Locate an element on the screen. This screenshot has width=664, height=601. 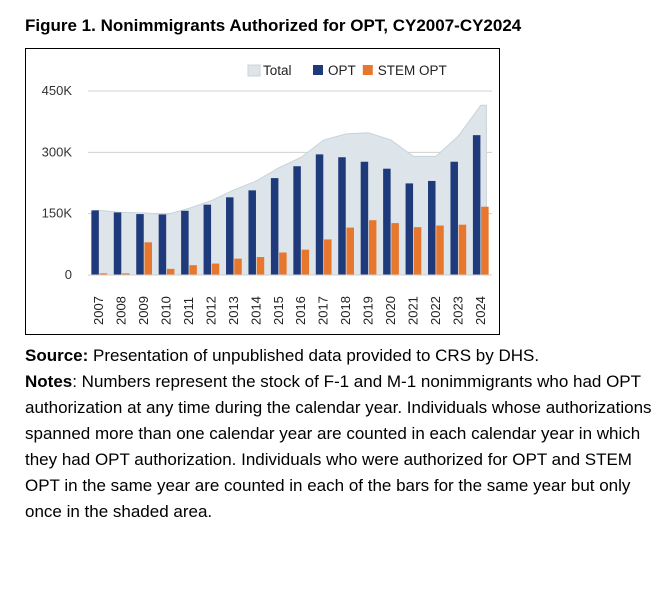
opt-bar-2010 is located at coordinates (162, 244).